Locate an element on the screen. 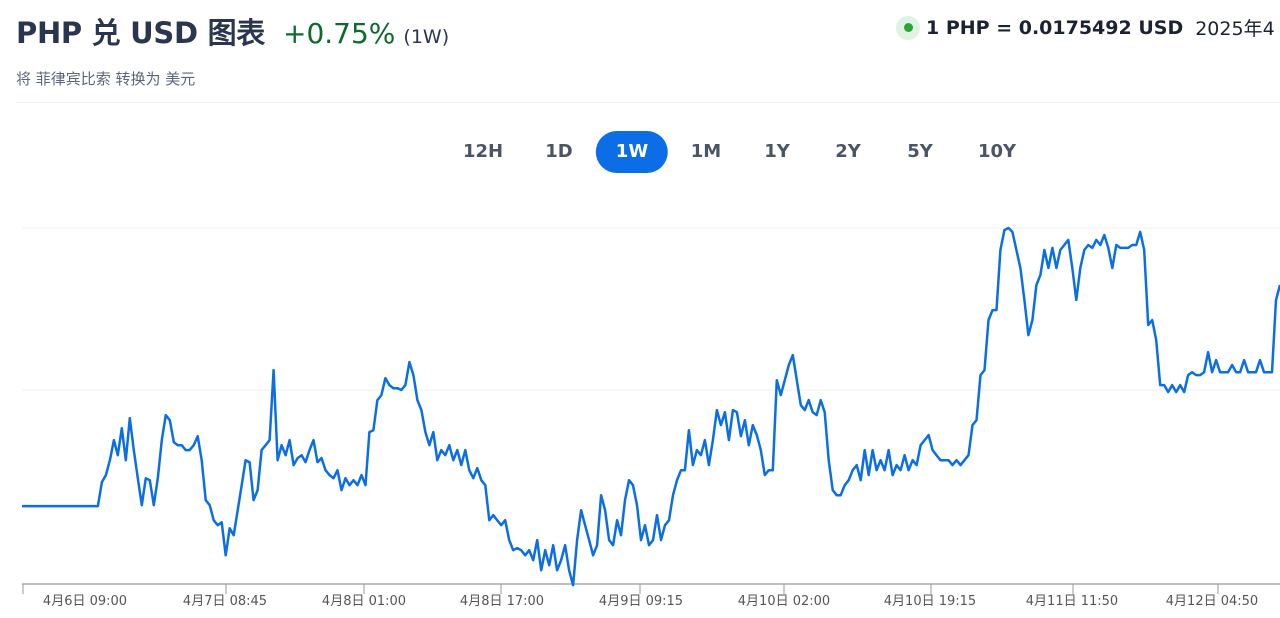 Image resolution: width=1280 pixels, height=618 pixels. title-row: PHP 兑 USD 图表 +0.75% (1W) is located at coordinates (232, 31).